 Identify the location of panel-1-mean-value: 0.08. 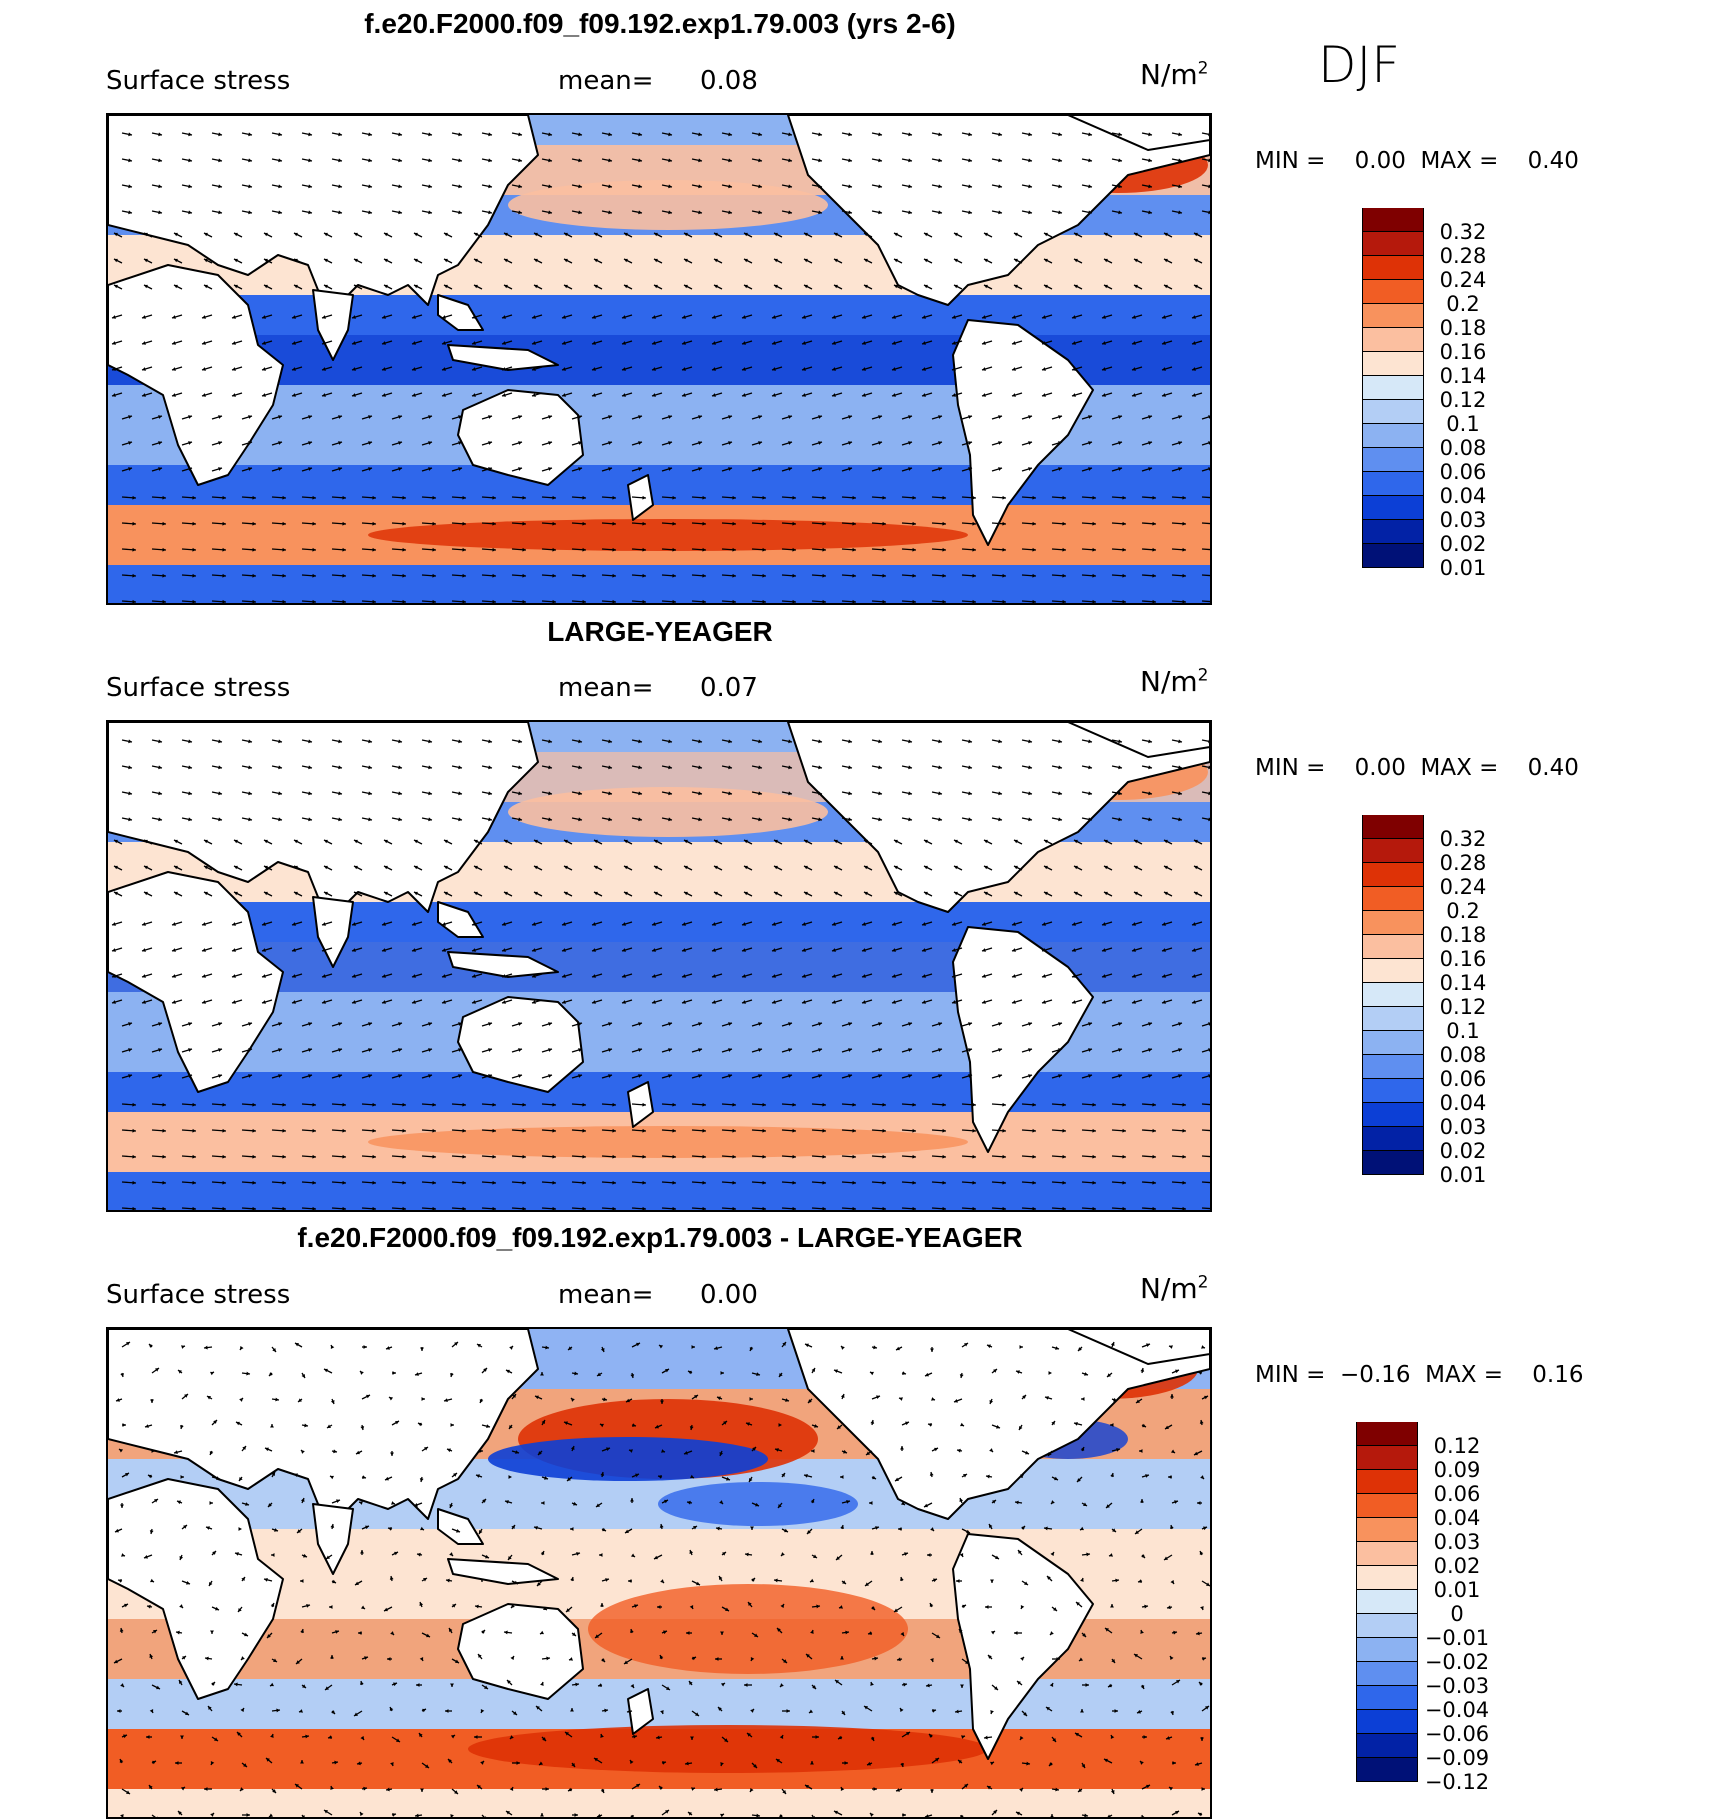
(729, 81).